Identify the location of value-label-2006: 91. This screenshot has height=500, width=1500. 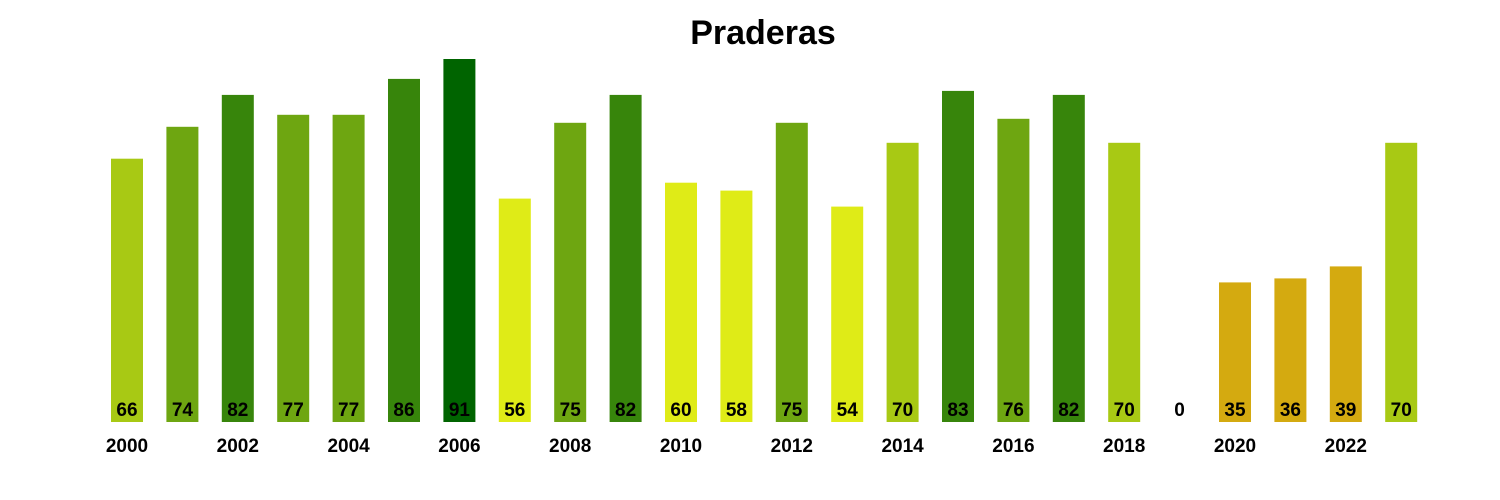
(460, 410).